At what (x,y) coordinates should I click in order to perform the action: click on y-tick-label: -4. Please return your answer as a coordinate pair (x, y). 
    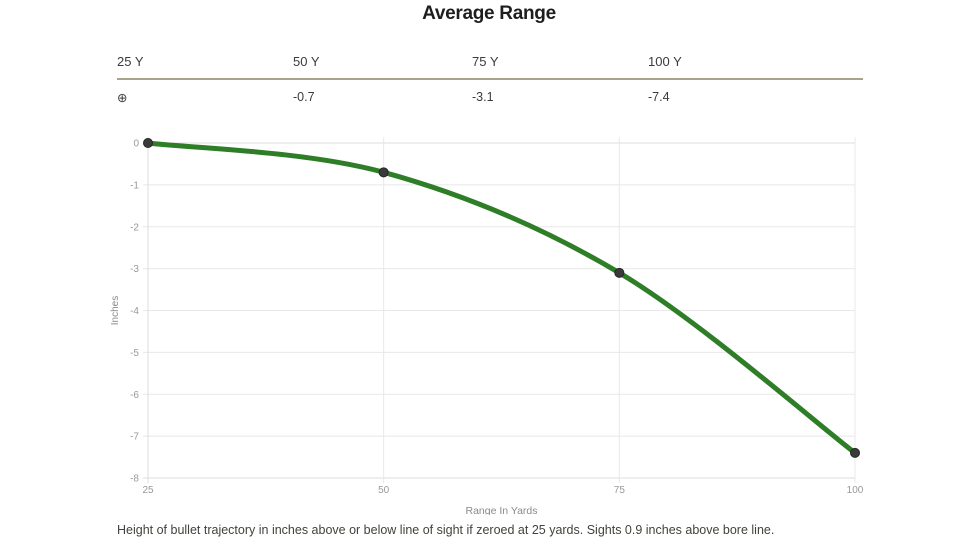
    Looking at the image, I should click on (134, 311).